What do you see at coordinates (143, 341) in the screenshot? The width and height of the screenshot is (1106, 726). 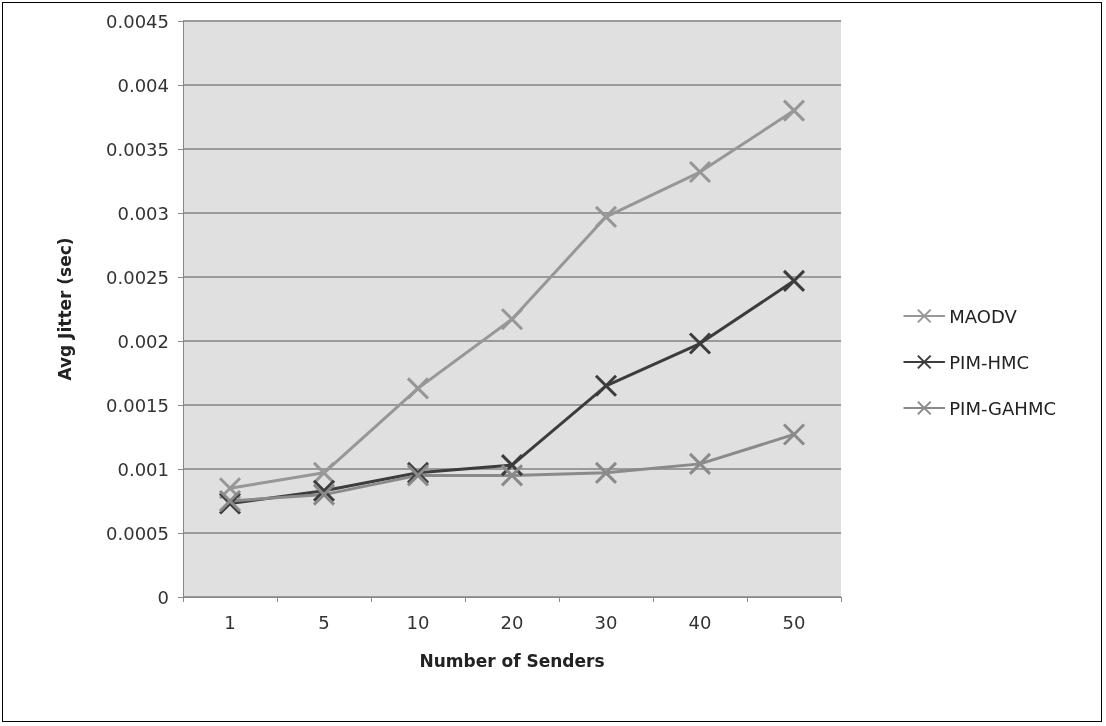 I see `y-tick-label: 0.002` at bounding box center [143, 341].